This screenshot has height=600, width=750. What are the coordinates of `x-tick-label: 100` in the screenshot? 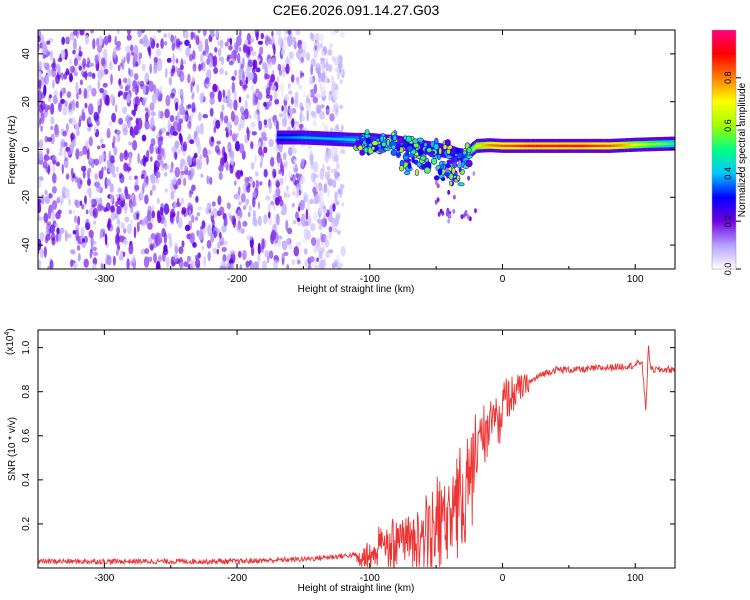 It's located at (635, 578).